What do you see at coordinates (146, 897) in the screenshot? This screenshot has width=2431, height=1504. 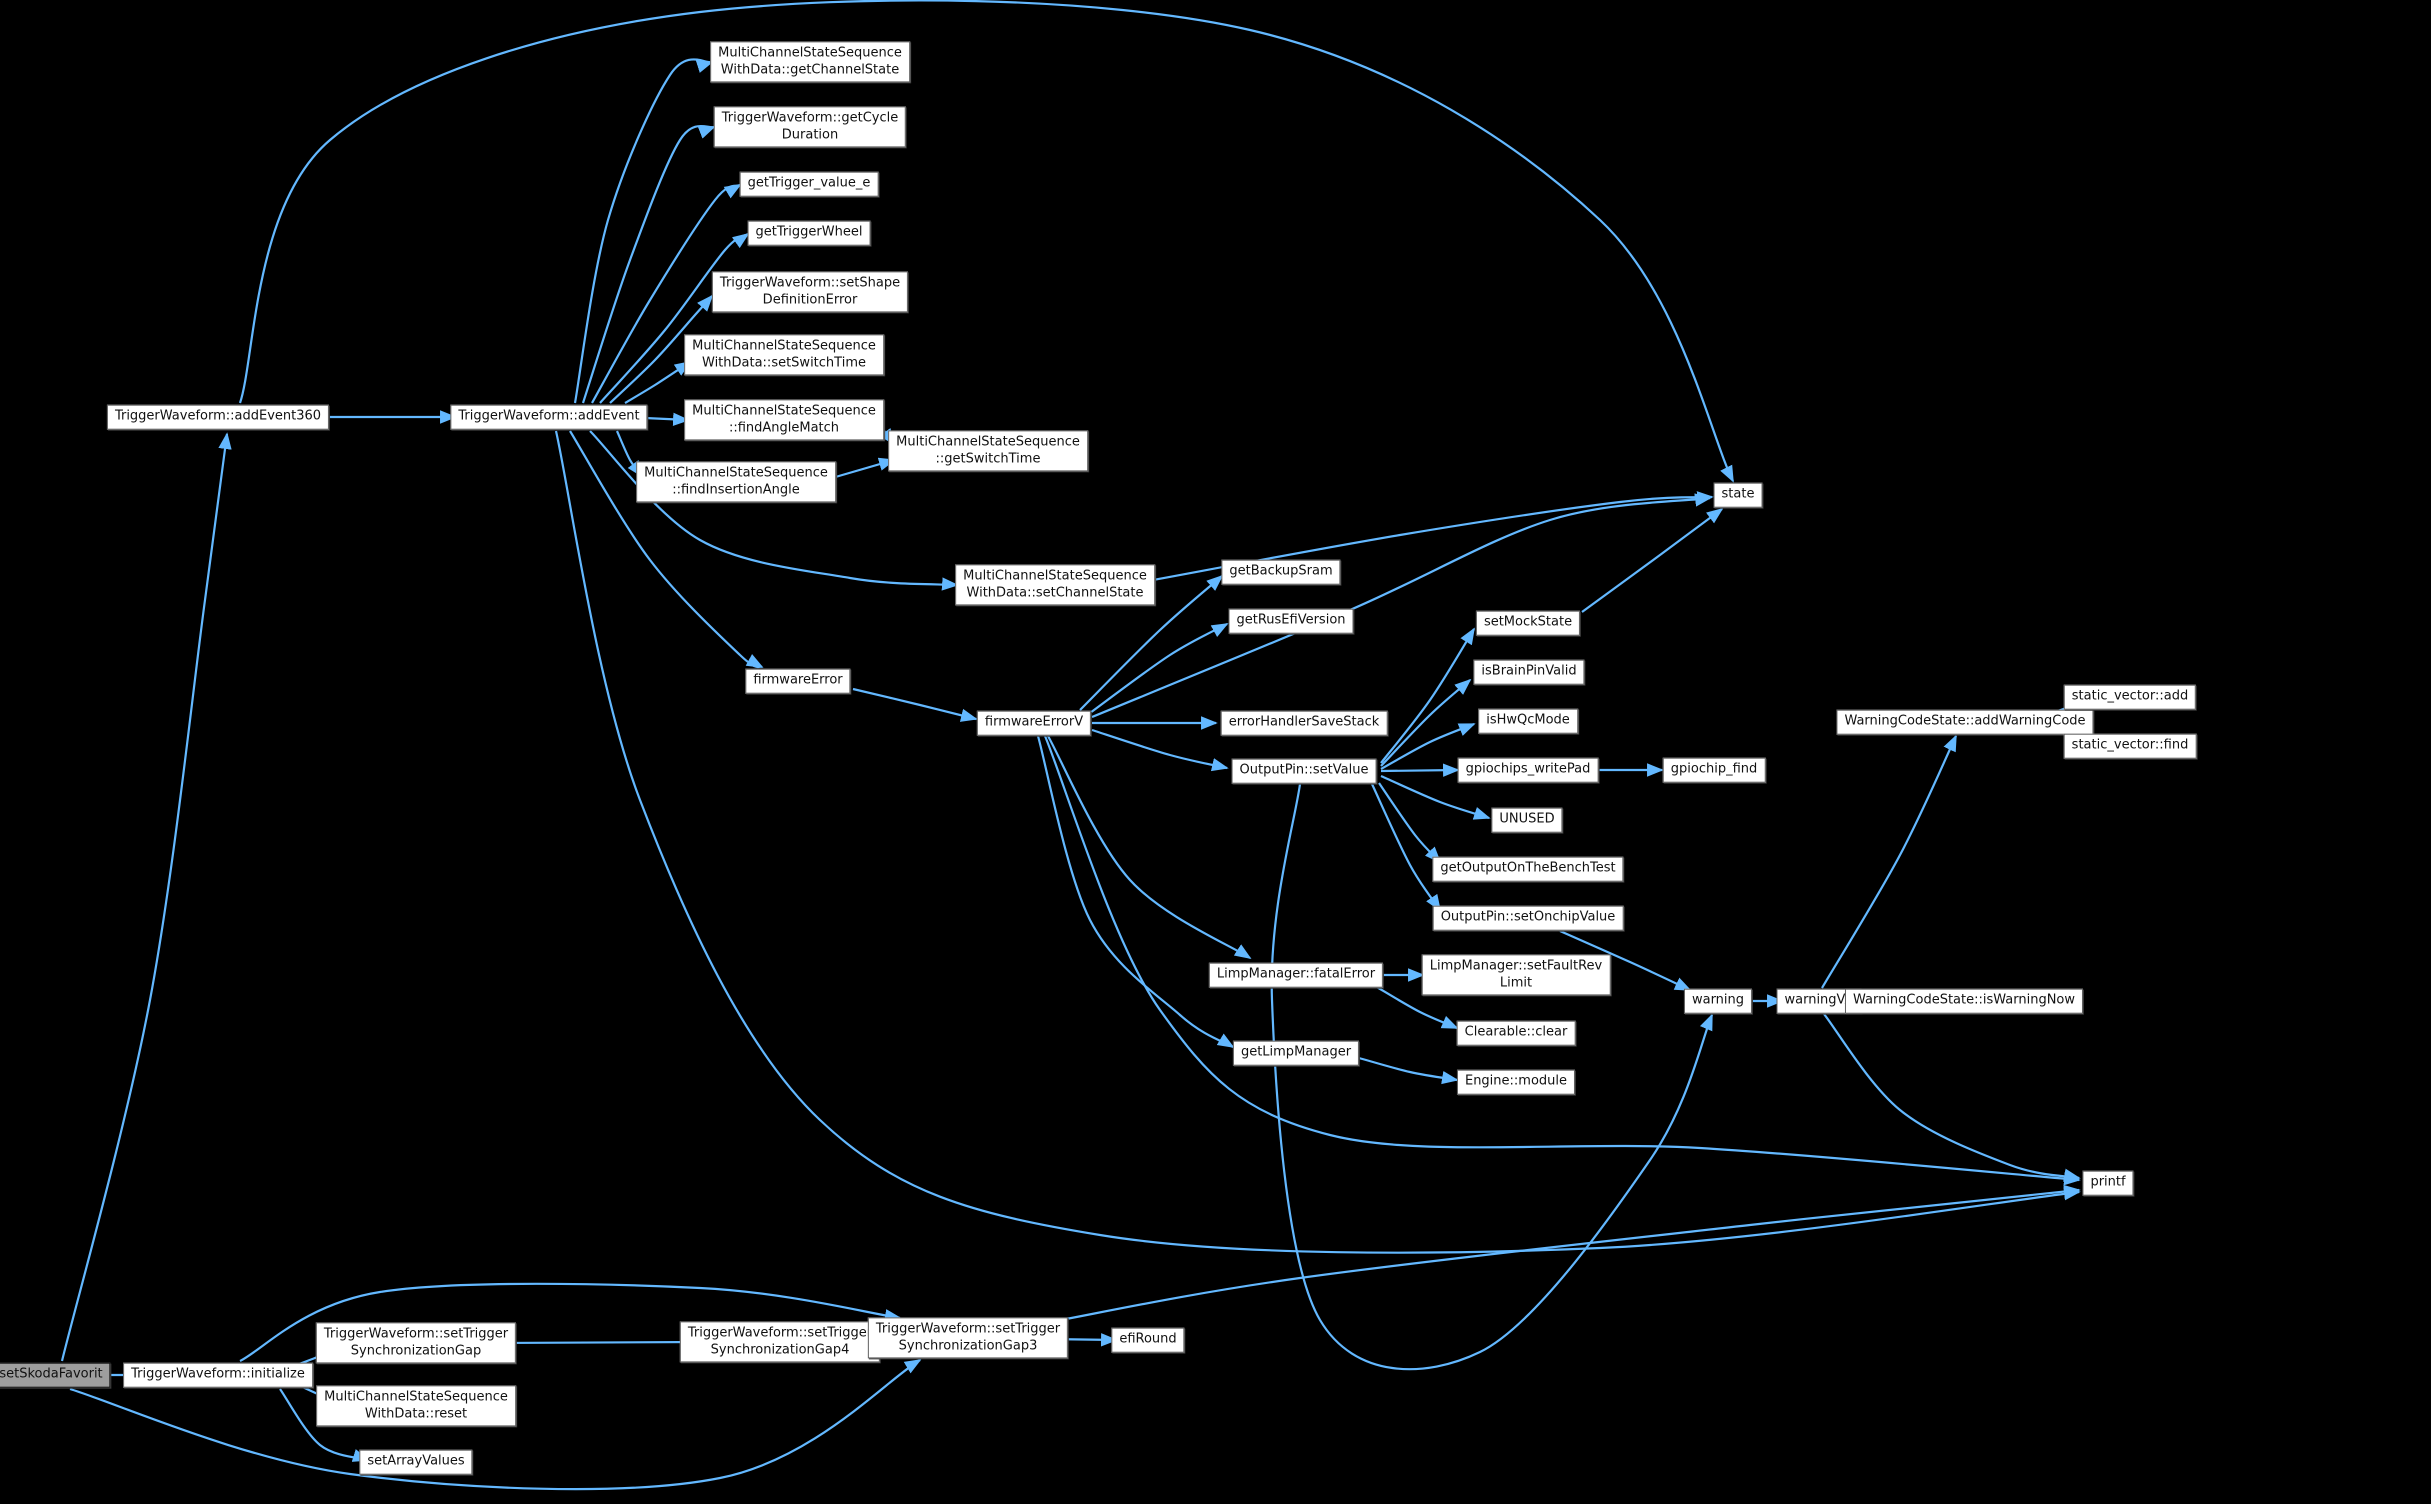 I see `edge-setSkodaFavorit-to-addEvent360` at bounding box center [146, 897].